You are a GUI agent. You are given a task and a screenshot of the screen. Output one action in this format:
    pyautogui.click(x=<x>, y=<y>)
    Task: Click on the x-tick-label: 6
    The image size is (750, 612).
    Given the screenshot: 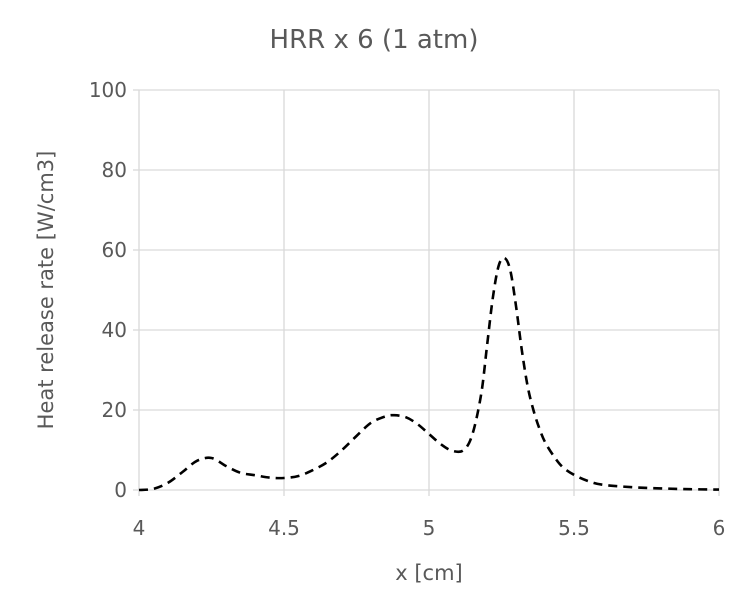 What is the action you would take?
    pyautogui.click(x=719, y=528)
    